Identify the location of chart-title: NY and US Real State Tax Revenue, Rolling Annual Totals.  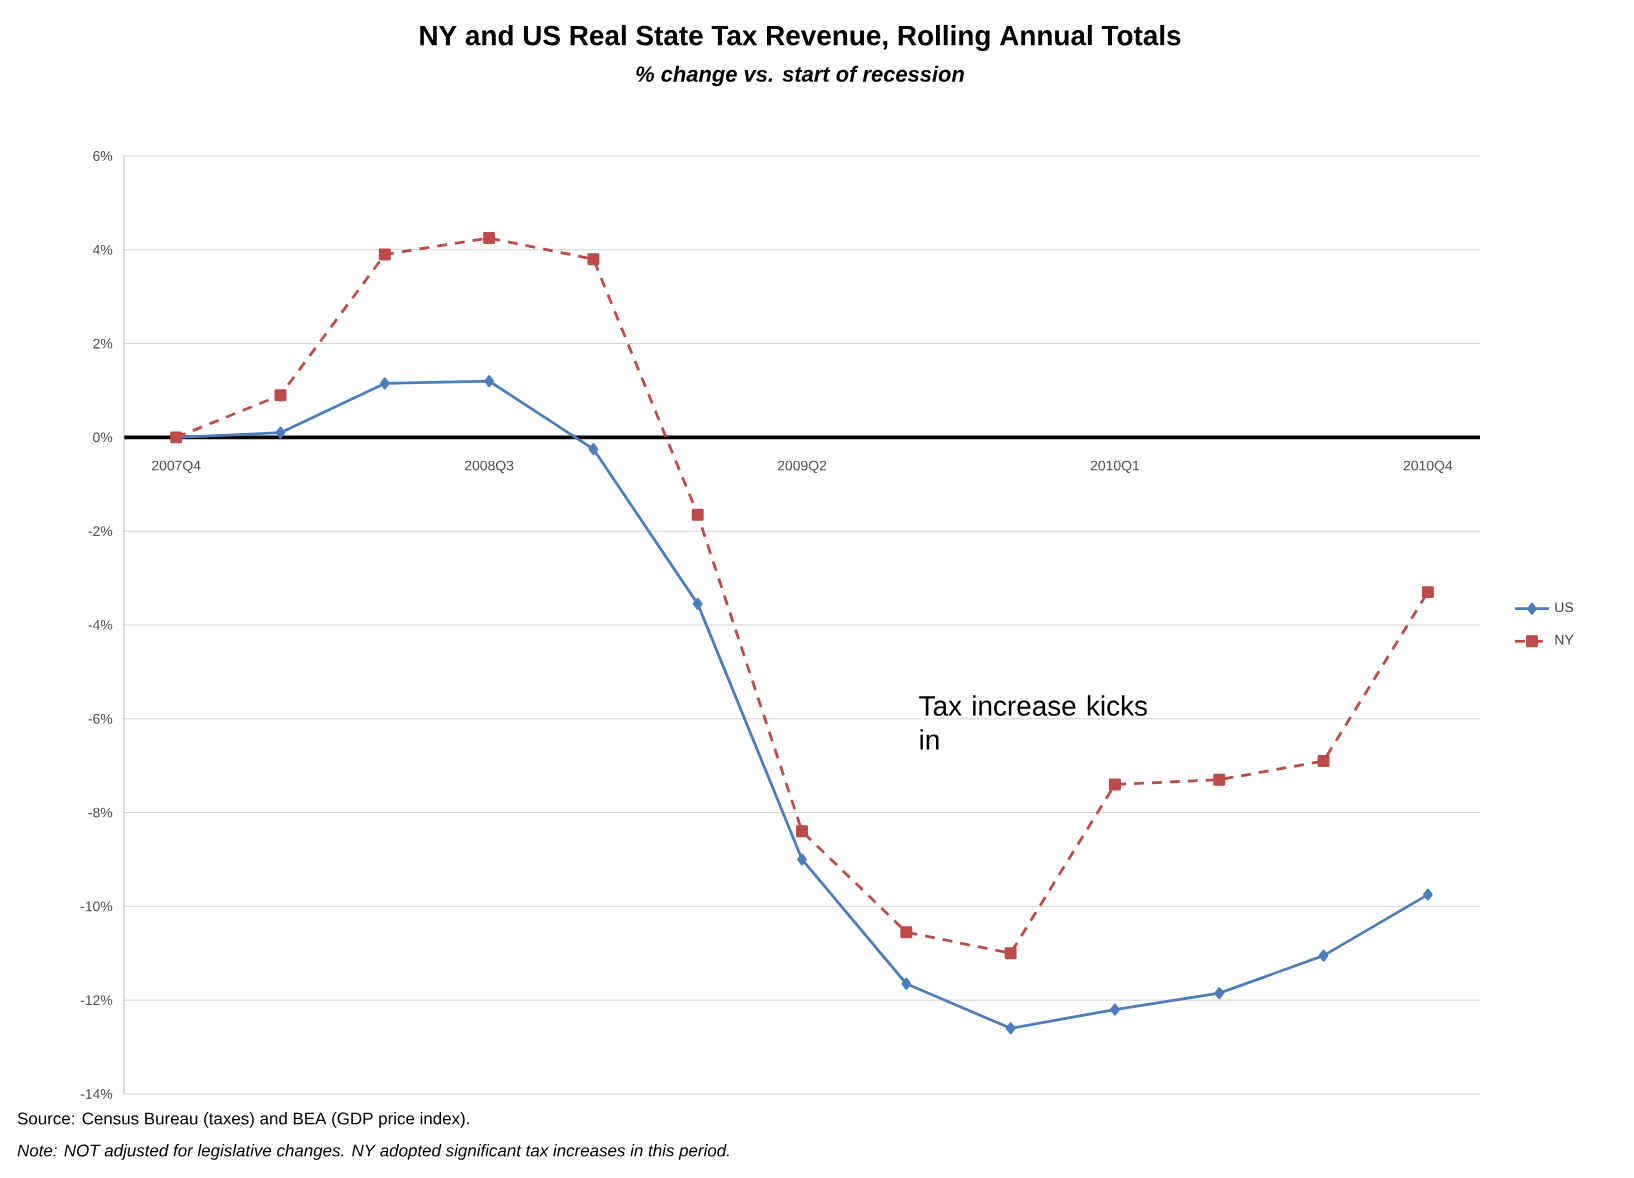
(800, 38).